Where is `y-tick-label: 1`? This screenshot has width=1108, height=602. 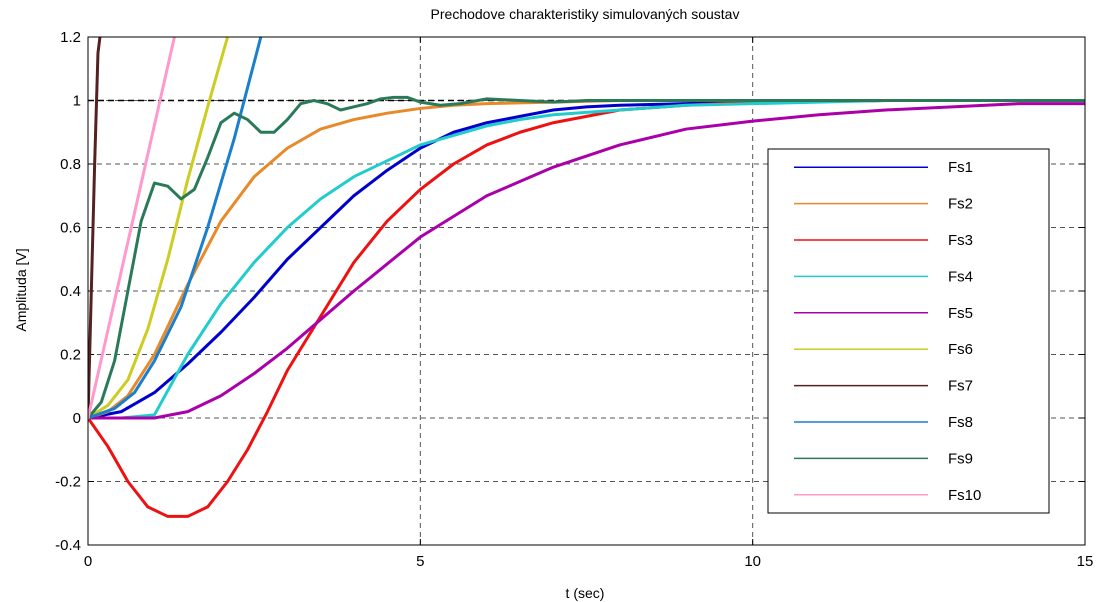
y-tick-label: 1 is located at coordinates (77, 101).